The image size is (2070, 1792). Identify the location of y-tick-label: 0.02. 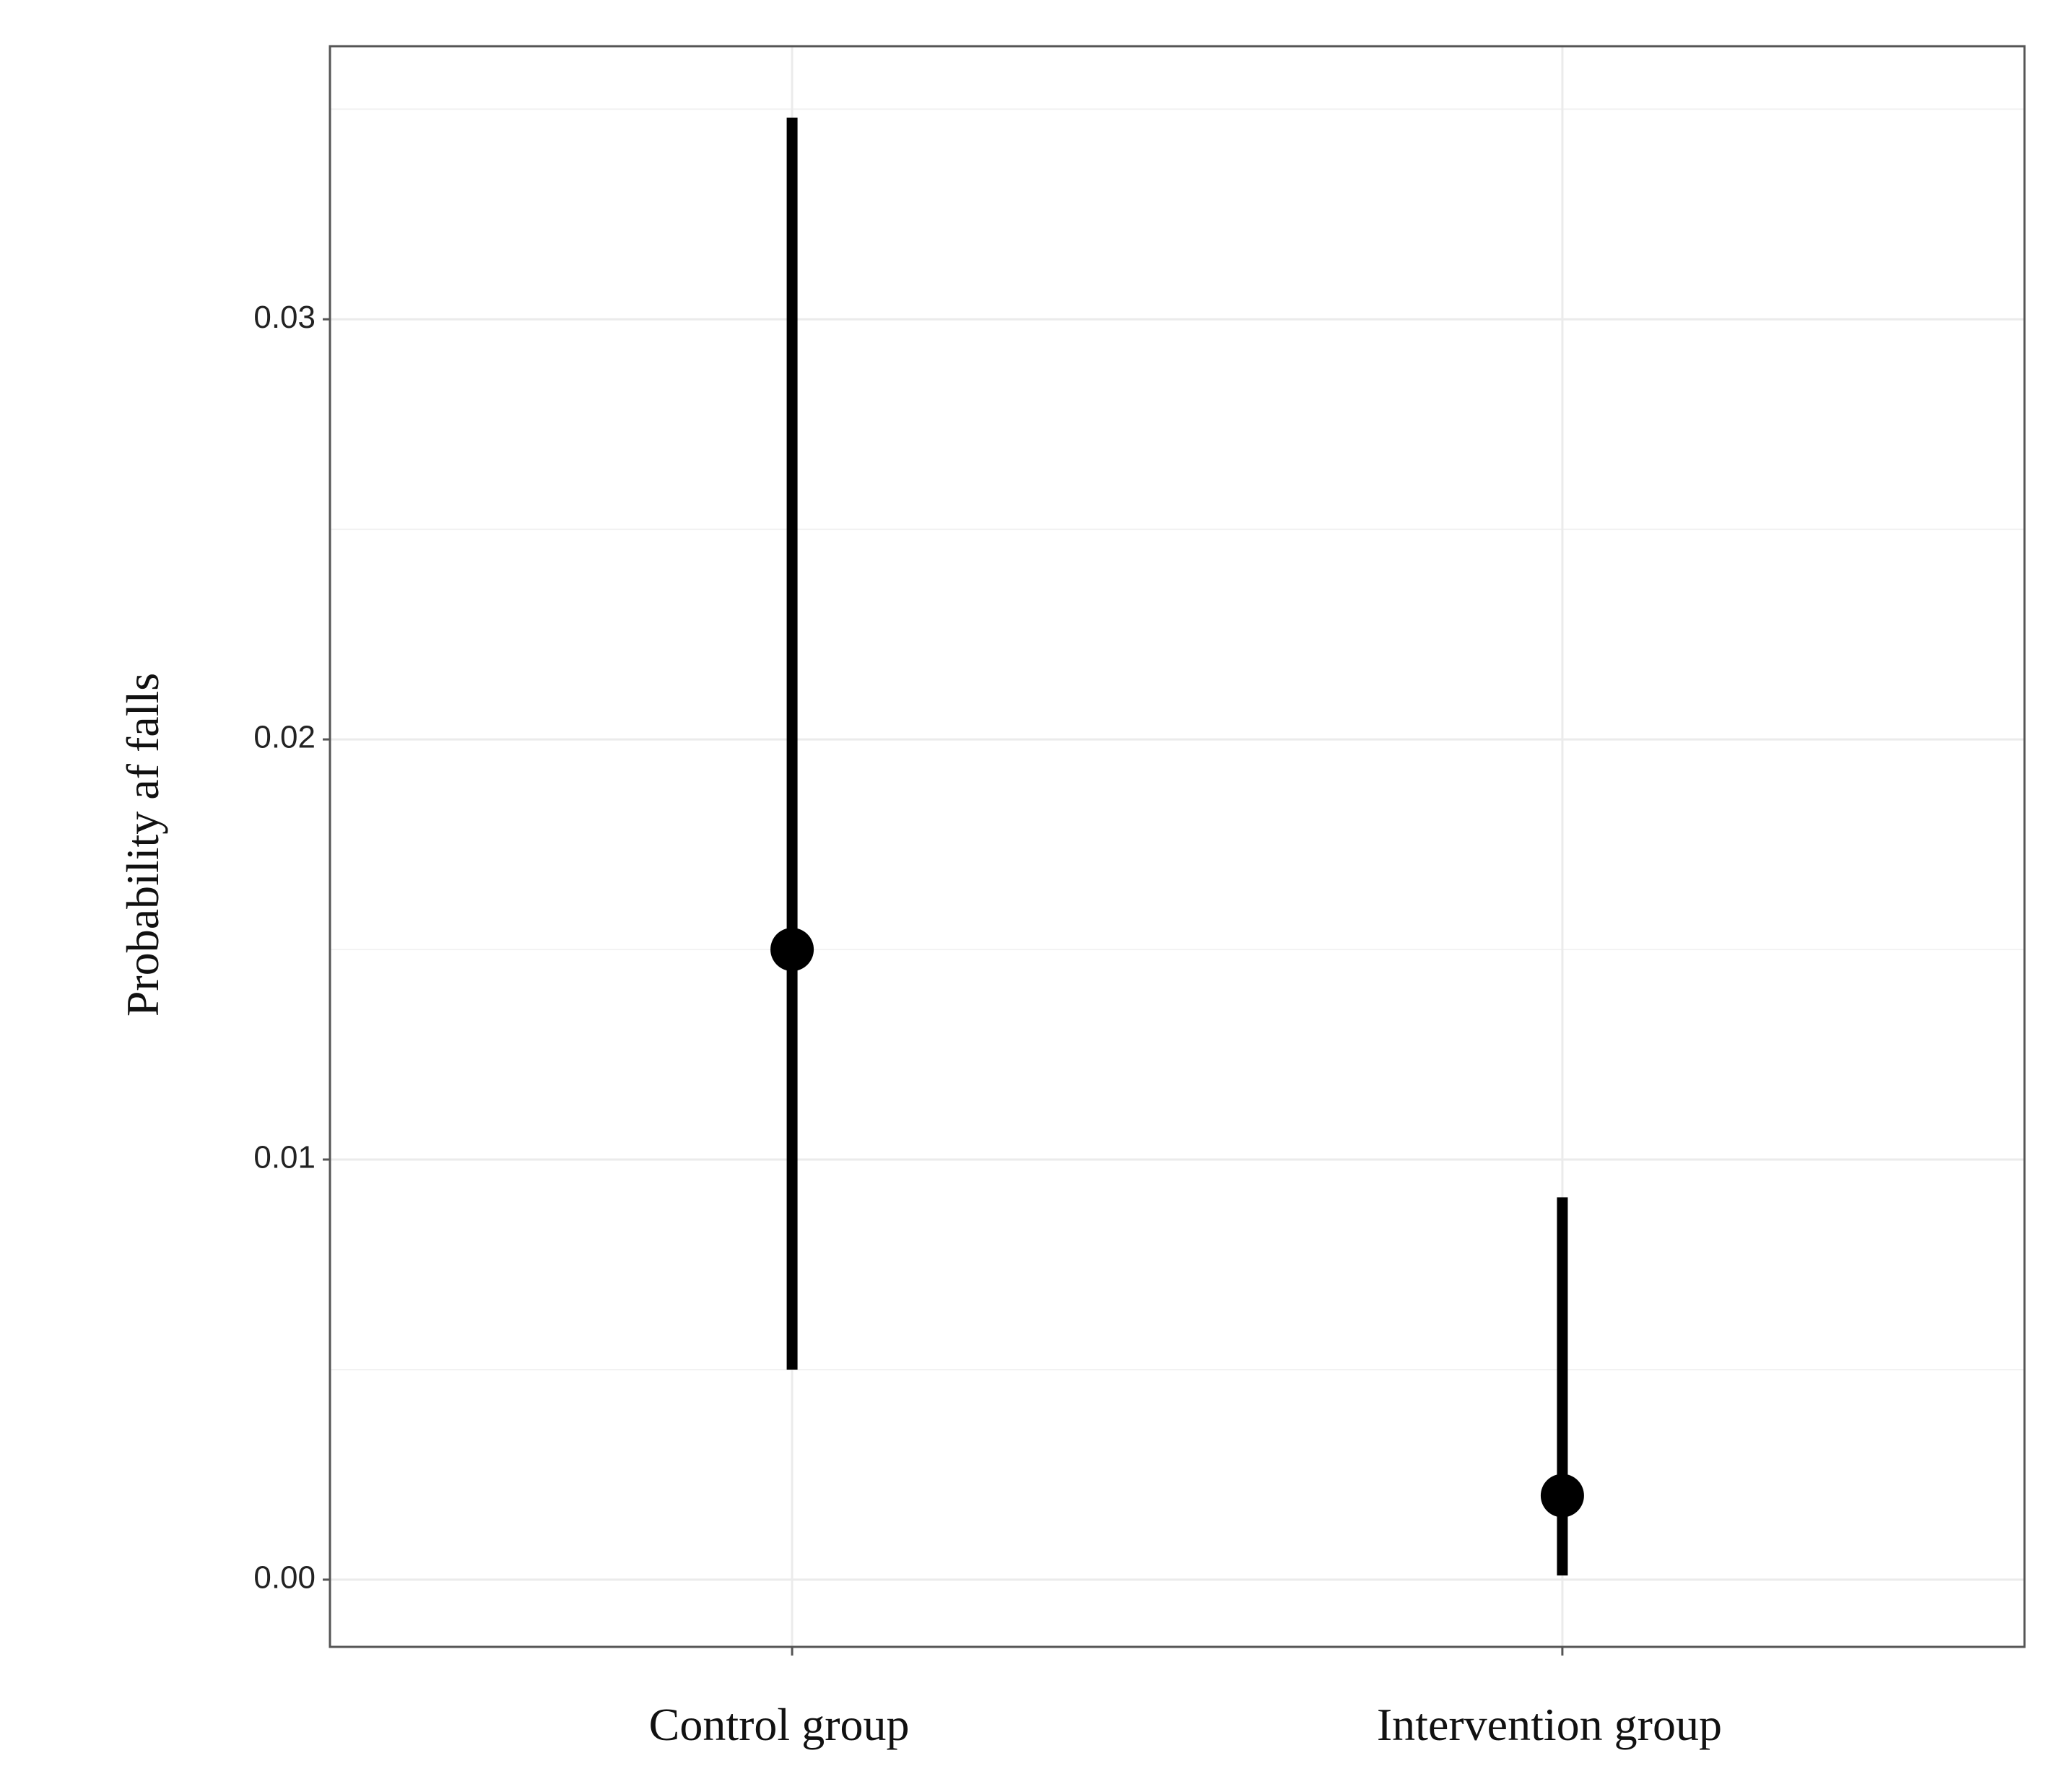
(284, 737).